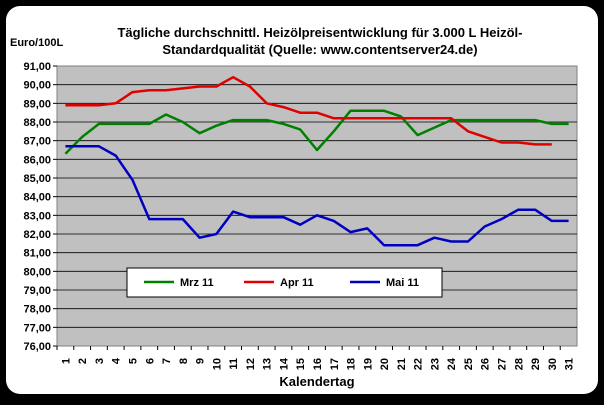 The image size is (604, 405). I want to click on y-tick-label: 90,00, so click(37, 86).